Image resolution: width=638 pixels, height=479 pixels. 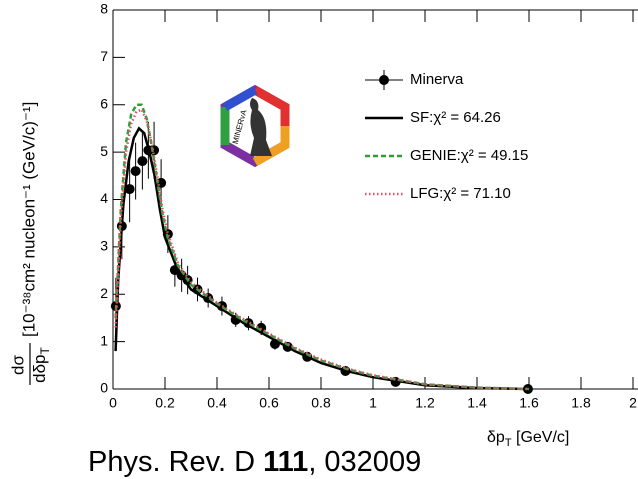 What do you see at coordinates (113, 403) in the screenshot?
I see `x-tick-label: 0` at bounding box center [113, 403].